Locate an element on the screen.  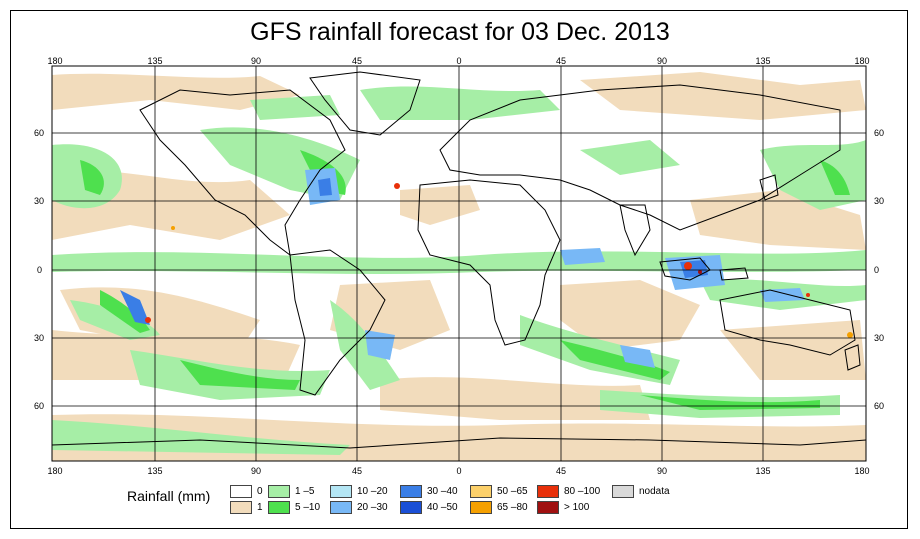
legend-label: 1 is located at coordinates (260, 507).